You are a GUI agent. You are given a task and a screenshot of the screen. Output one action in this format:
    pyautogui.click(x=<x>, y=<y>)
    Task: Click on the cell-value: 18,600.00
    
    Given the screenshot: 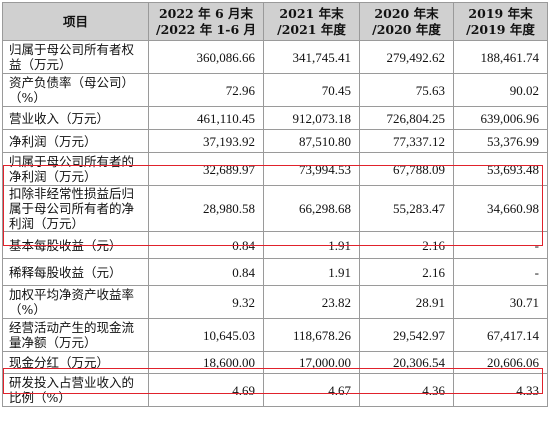 What is the action you would take?
    pyautogui.click(x=206, y=362)
    